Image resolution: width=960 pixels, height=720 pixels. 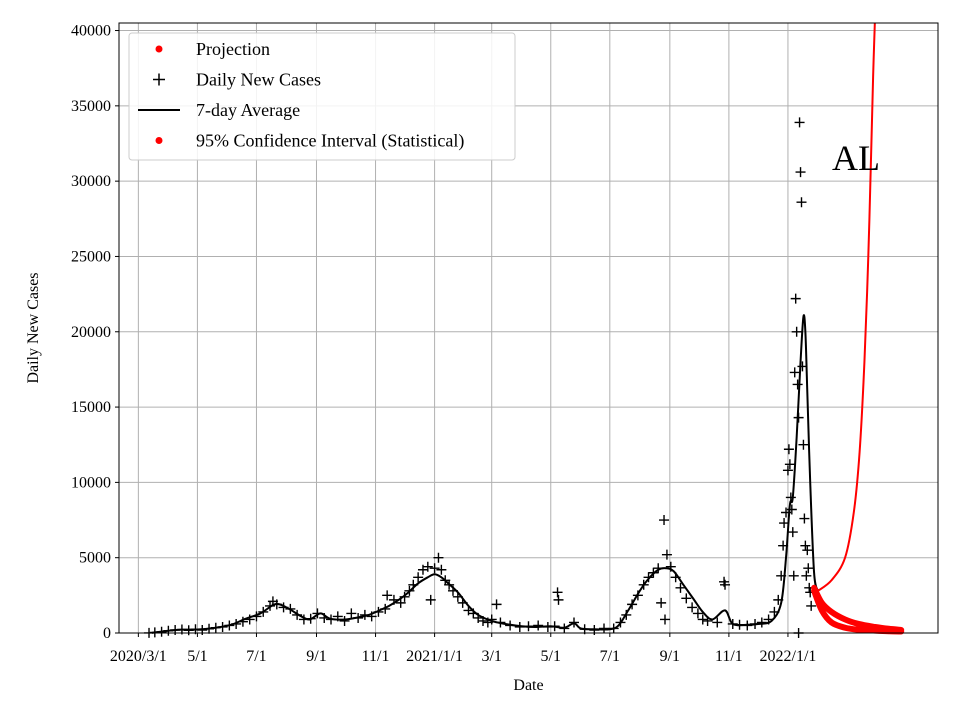 I want to click on confidence-interval-lower, so click(x=858, y=611).